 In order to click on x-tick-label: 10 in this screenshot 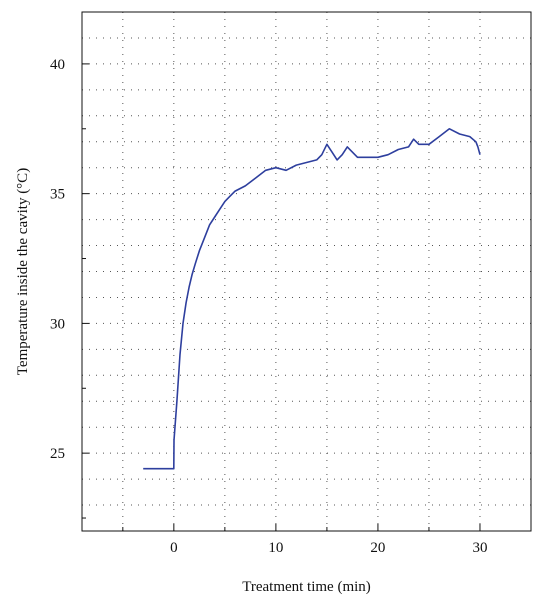, I will do `click(275, 548)`.